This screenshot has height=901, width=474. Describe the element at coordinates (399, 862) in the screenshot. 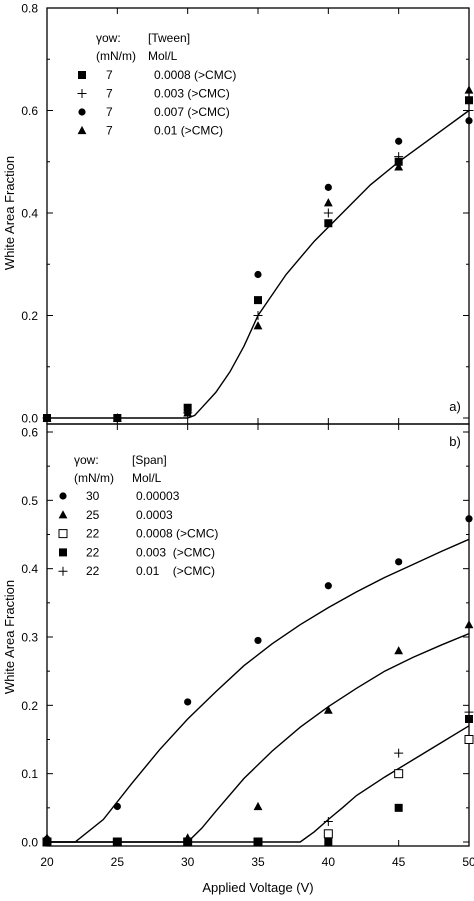

I see `x-tick-label: 45` at that location.